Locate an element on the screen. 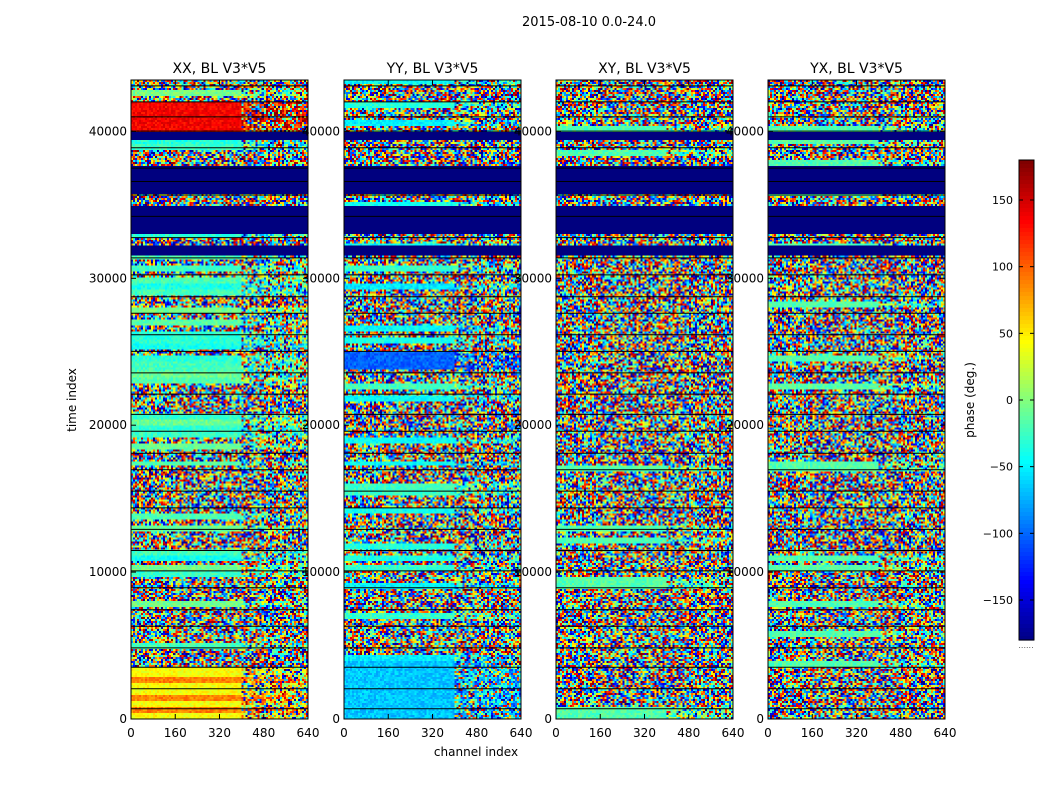 Image resolution: width=1050 pixels, height=800 pixels. colorbar-tick-label: 50 is located at coordinates (1006, 333).